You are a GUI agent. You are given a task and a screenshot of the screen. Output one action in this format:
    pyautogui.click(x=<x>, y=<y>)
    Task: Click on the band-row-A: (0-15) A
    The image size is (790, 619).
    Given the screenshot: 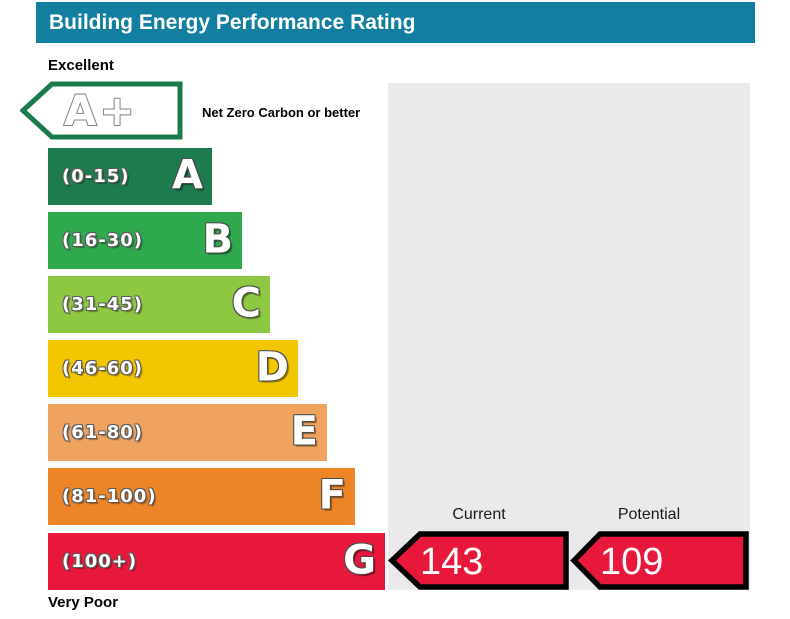 What is the action you would take?
    pyautogui.click(x=130, y=176)
    